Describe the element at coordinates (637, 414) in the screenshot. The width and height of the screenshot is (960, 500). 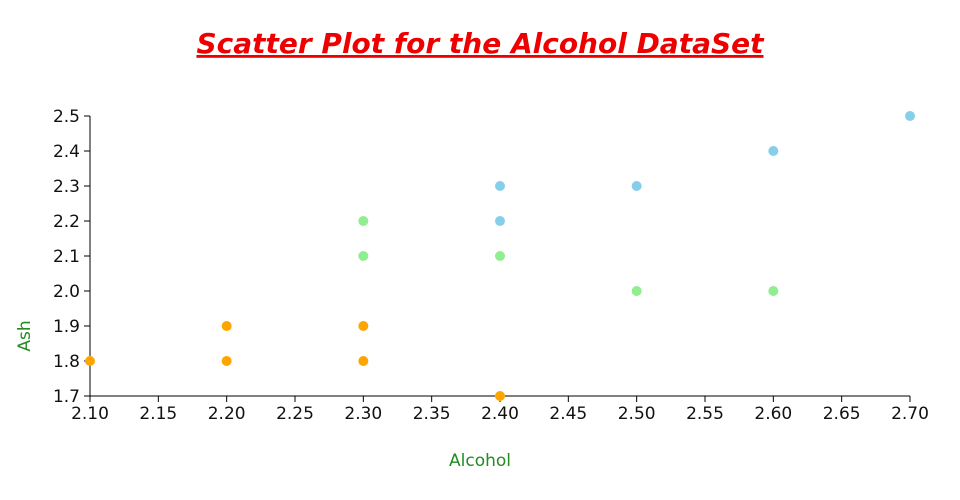
I see `x-tick-label: 2.50` at that location.